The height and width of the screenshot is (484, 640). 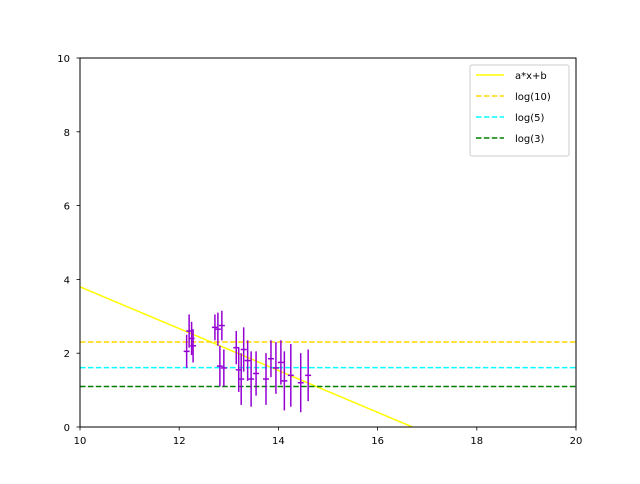 I want to click on legend: a*x+b log(10) log(5) log(3), so click(x=519, y=110).